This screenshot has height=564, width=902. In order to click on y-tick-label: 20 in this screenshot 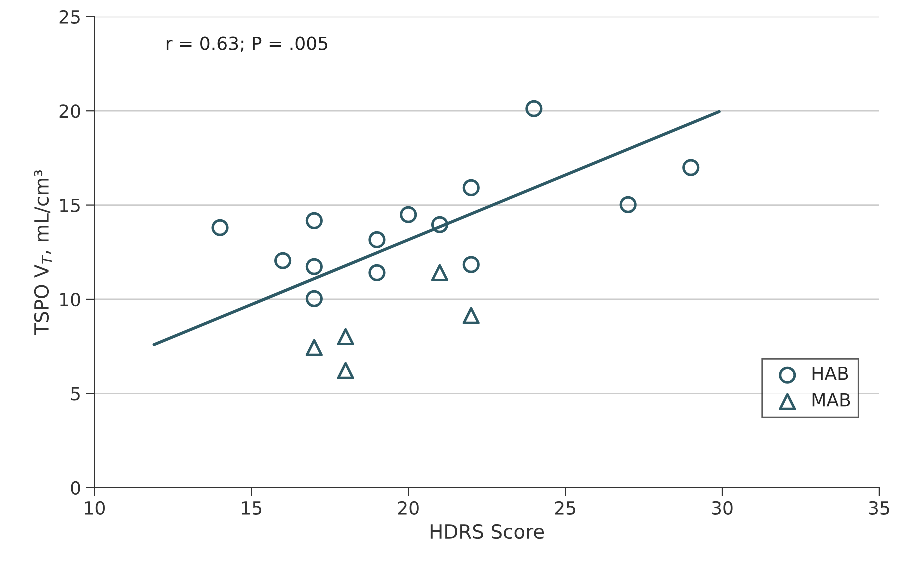, I will do `click(70, 111)`.